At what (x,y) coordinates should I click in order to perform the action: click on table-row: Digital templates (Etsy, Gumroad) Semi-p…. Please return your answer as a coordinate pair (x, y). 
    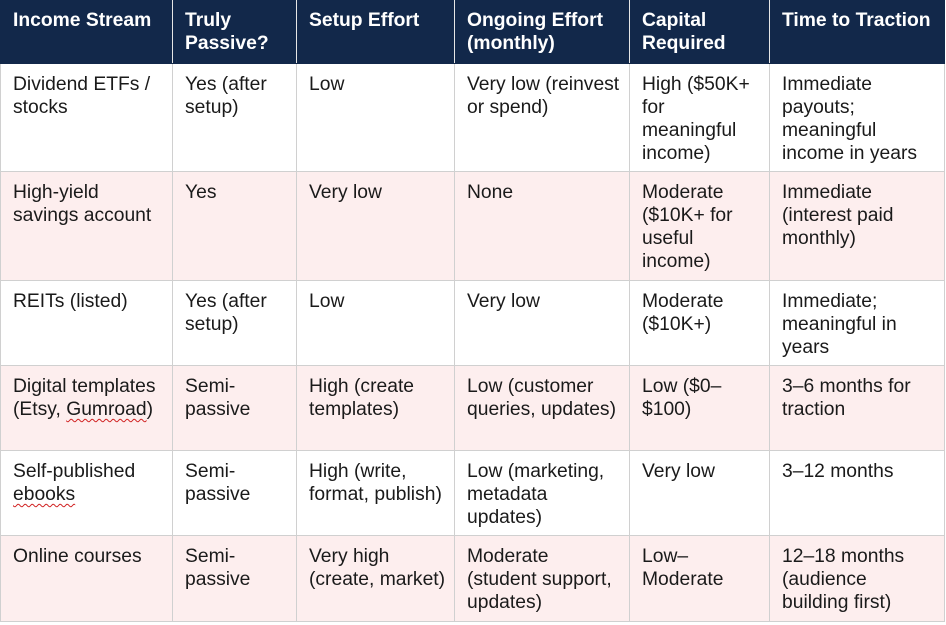
    Looking at the image, I should click on (472, 408).